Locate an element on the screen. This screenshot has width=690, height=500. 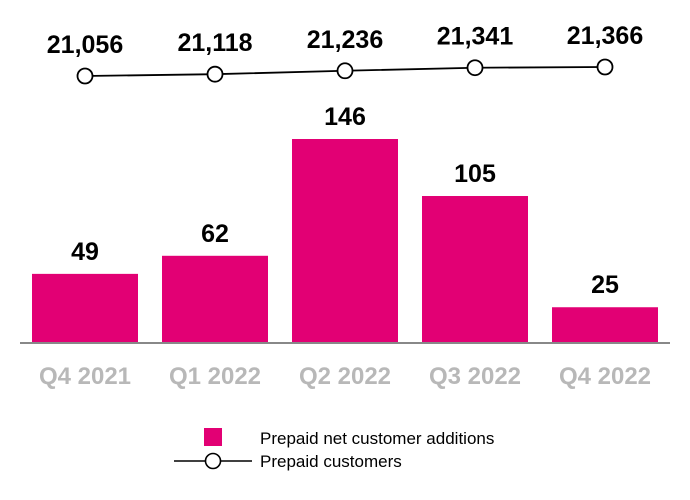
bar-value-label-0: 49 is located at coordinates (85, 252).